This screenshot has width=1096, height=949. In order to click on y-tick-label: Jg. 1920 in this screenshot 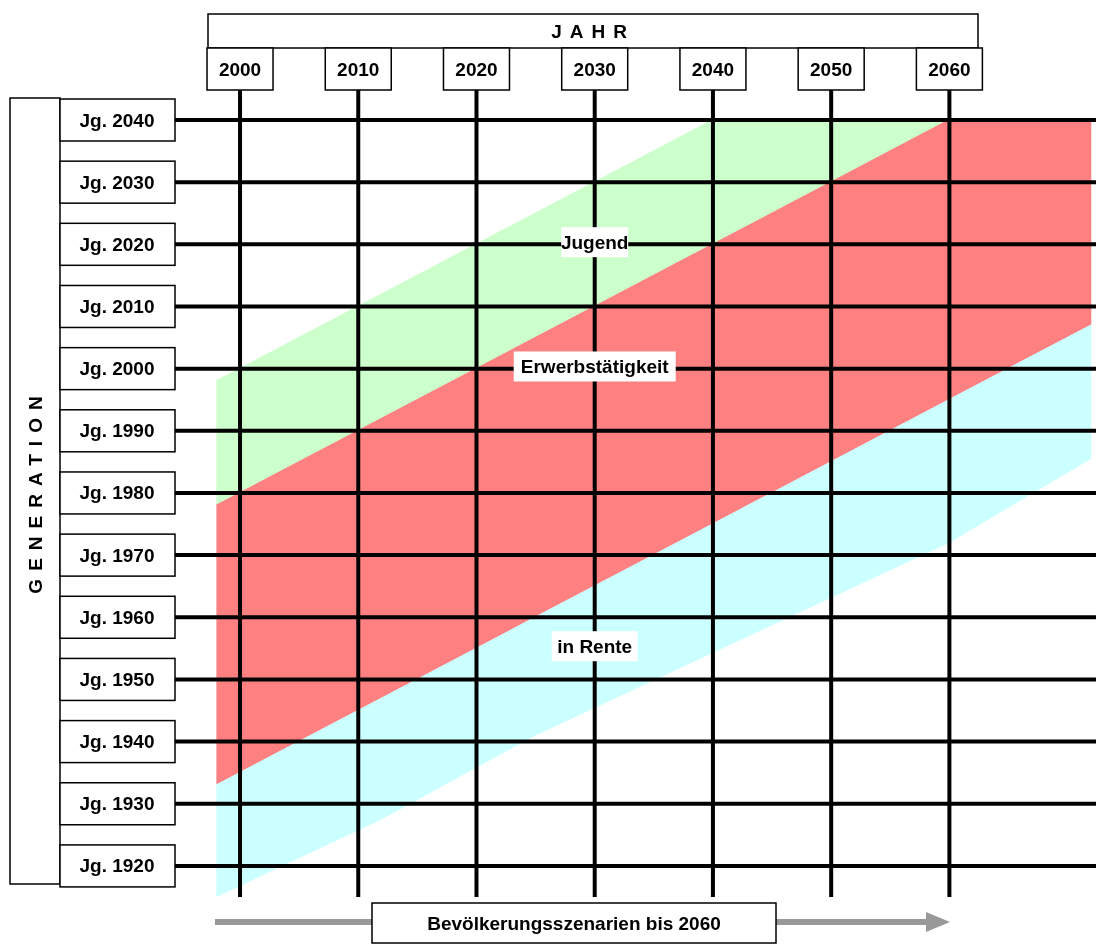, I will do `click(117, 866)`.